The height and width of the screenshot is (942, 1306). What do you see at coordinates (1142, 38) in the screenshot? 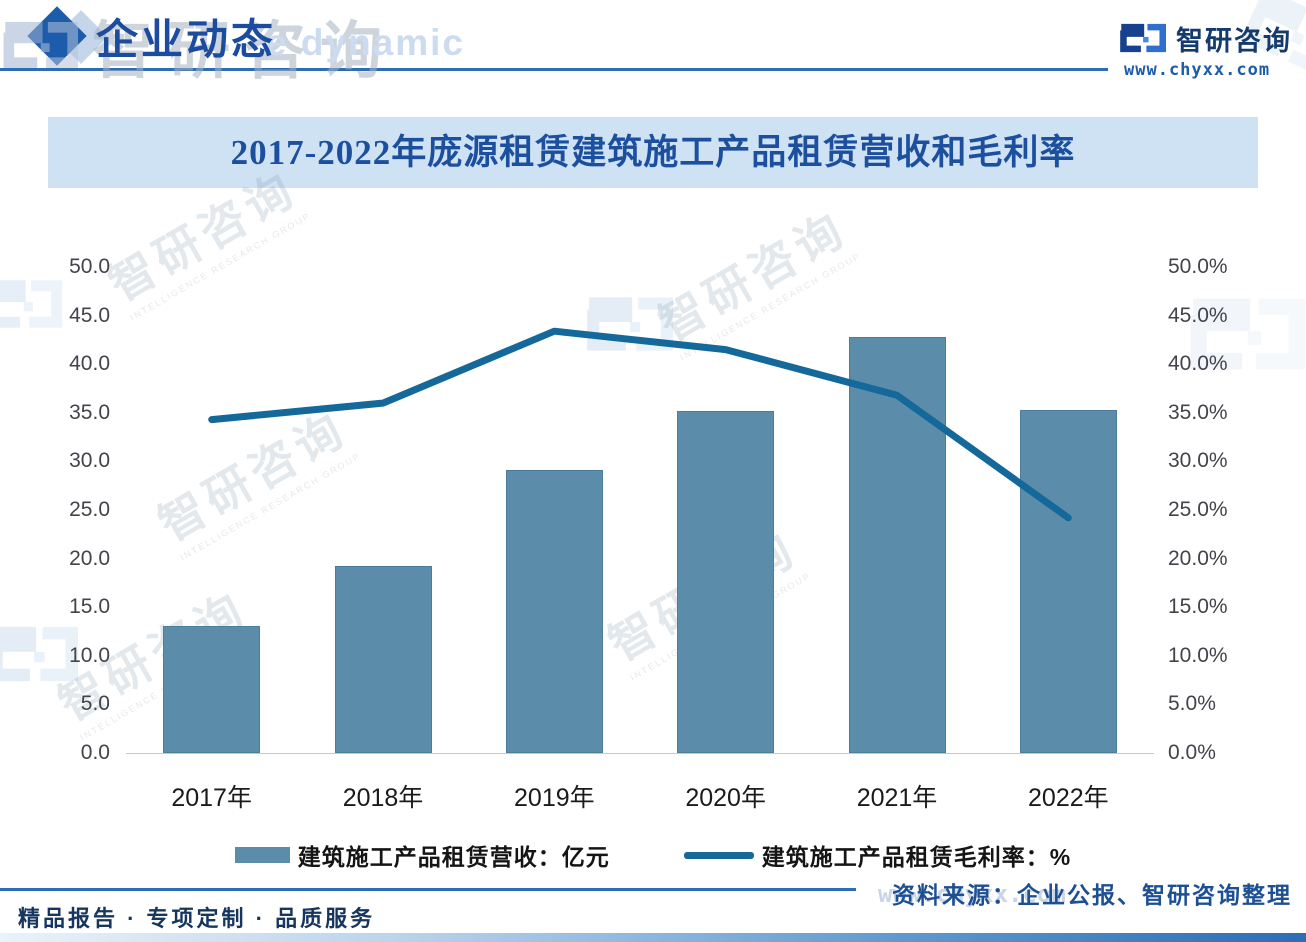
I see `brand-logo-icon` at bounding box center [1142, 38].